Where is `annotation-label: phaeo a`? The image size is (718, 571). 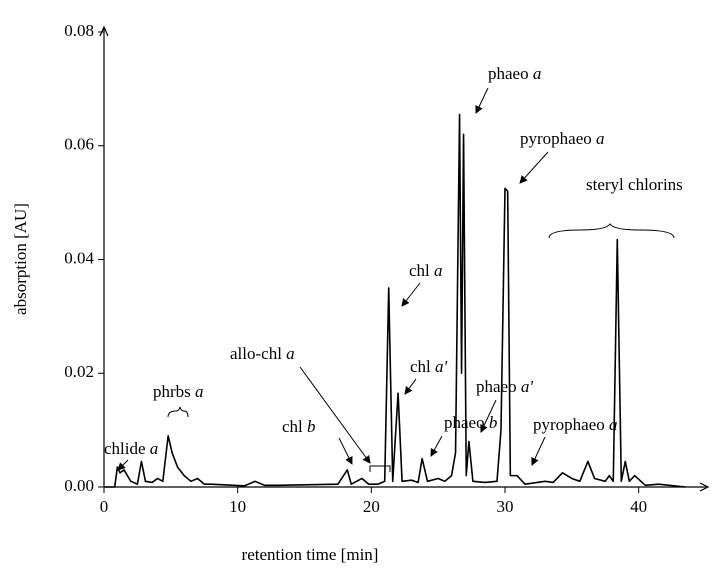
annotation-label: phaeo a is located at coordinates (514, 73).